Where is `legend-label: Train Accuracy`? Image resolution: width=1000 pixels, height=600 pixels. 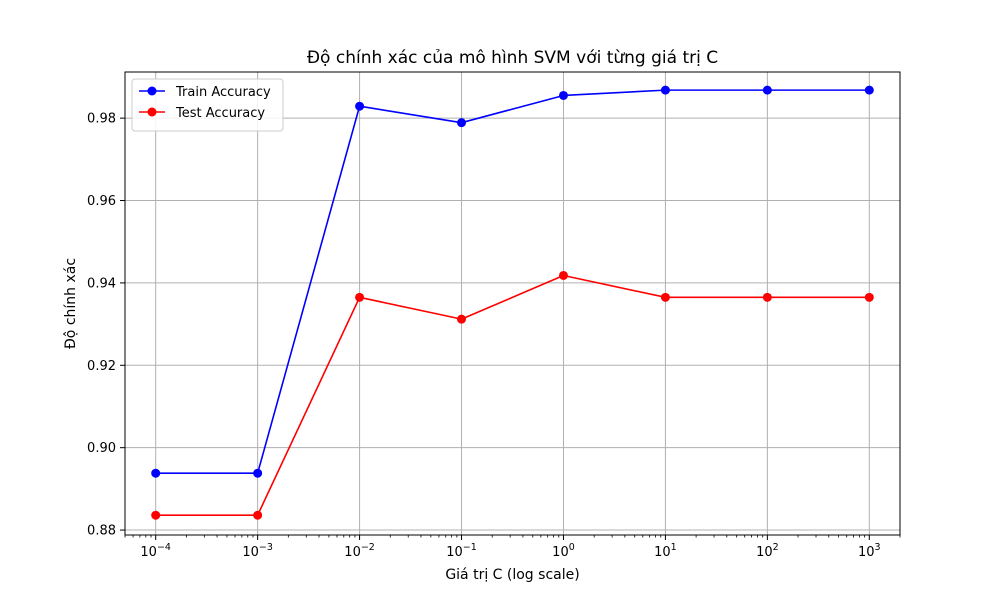
legend-label: Train Accuracy is located at coordinates (223, 92).